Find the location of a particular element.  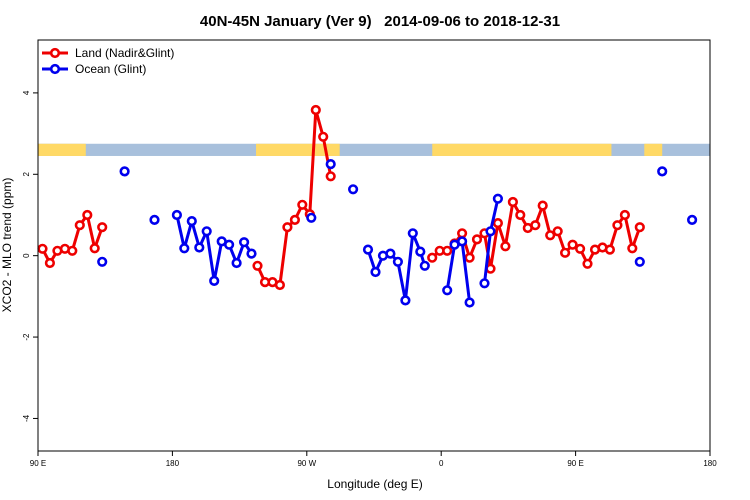

x-tick-label-4: 90 E is located at coordinates (575, 463).